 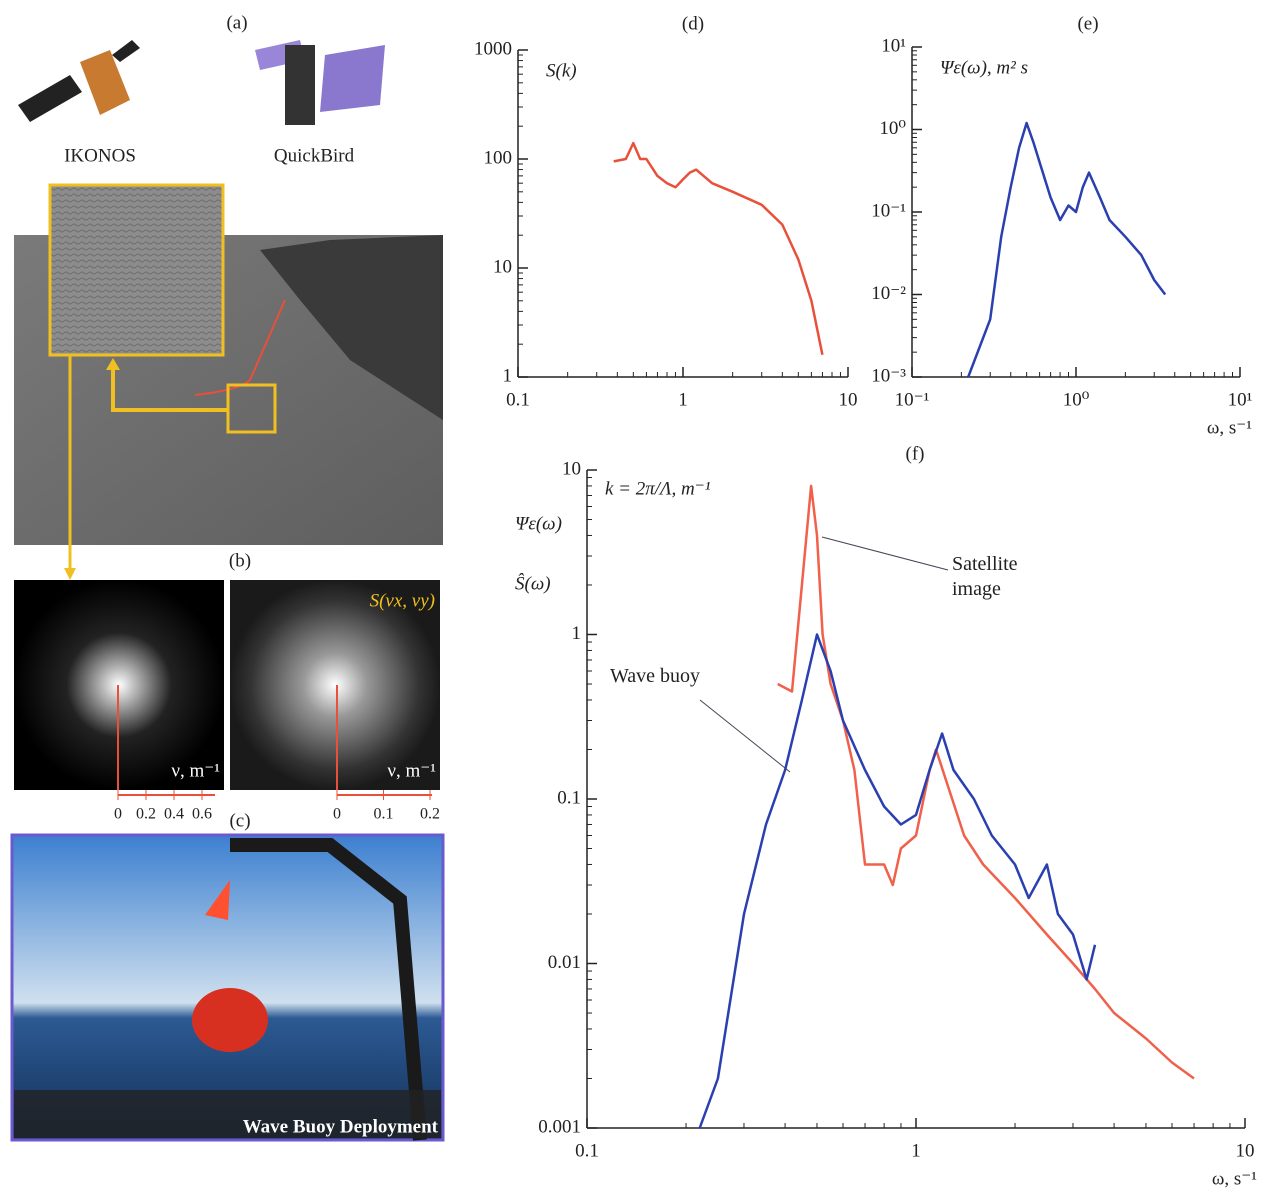 What do you see at coordinates (402, 600) in the screenshot?
I see `spectrum-label: S(νx, νy)` at bounding box center [402, 600].